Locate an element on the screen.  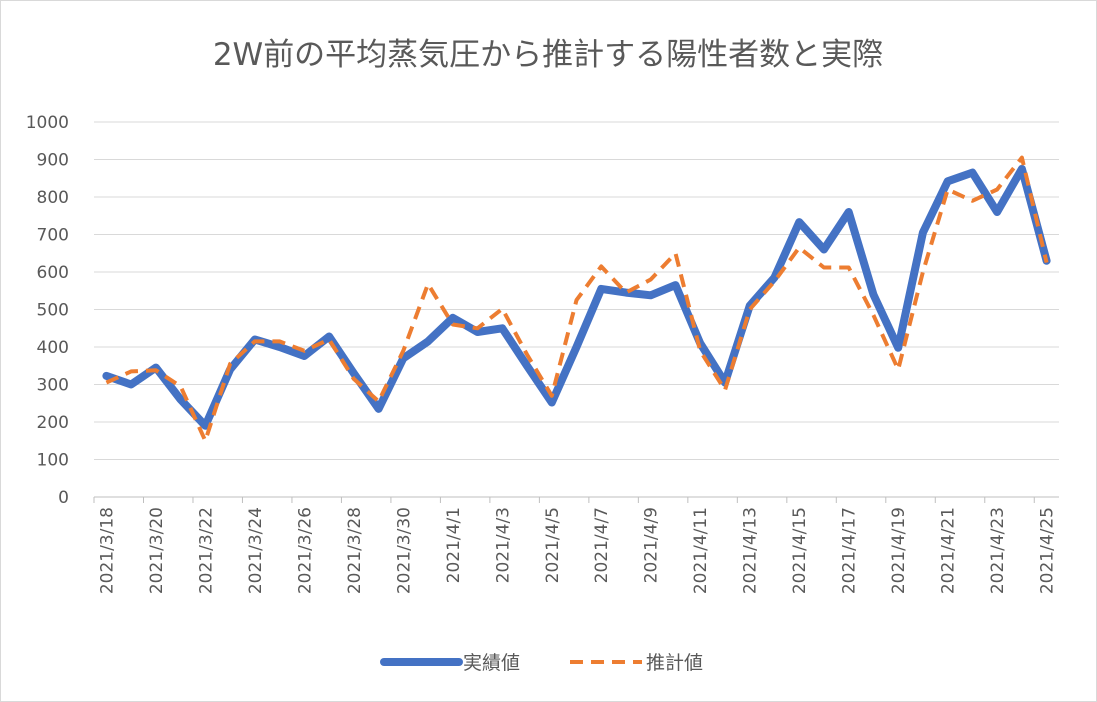
y-tick-label: 600 is located at coordinates (53, 273).